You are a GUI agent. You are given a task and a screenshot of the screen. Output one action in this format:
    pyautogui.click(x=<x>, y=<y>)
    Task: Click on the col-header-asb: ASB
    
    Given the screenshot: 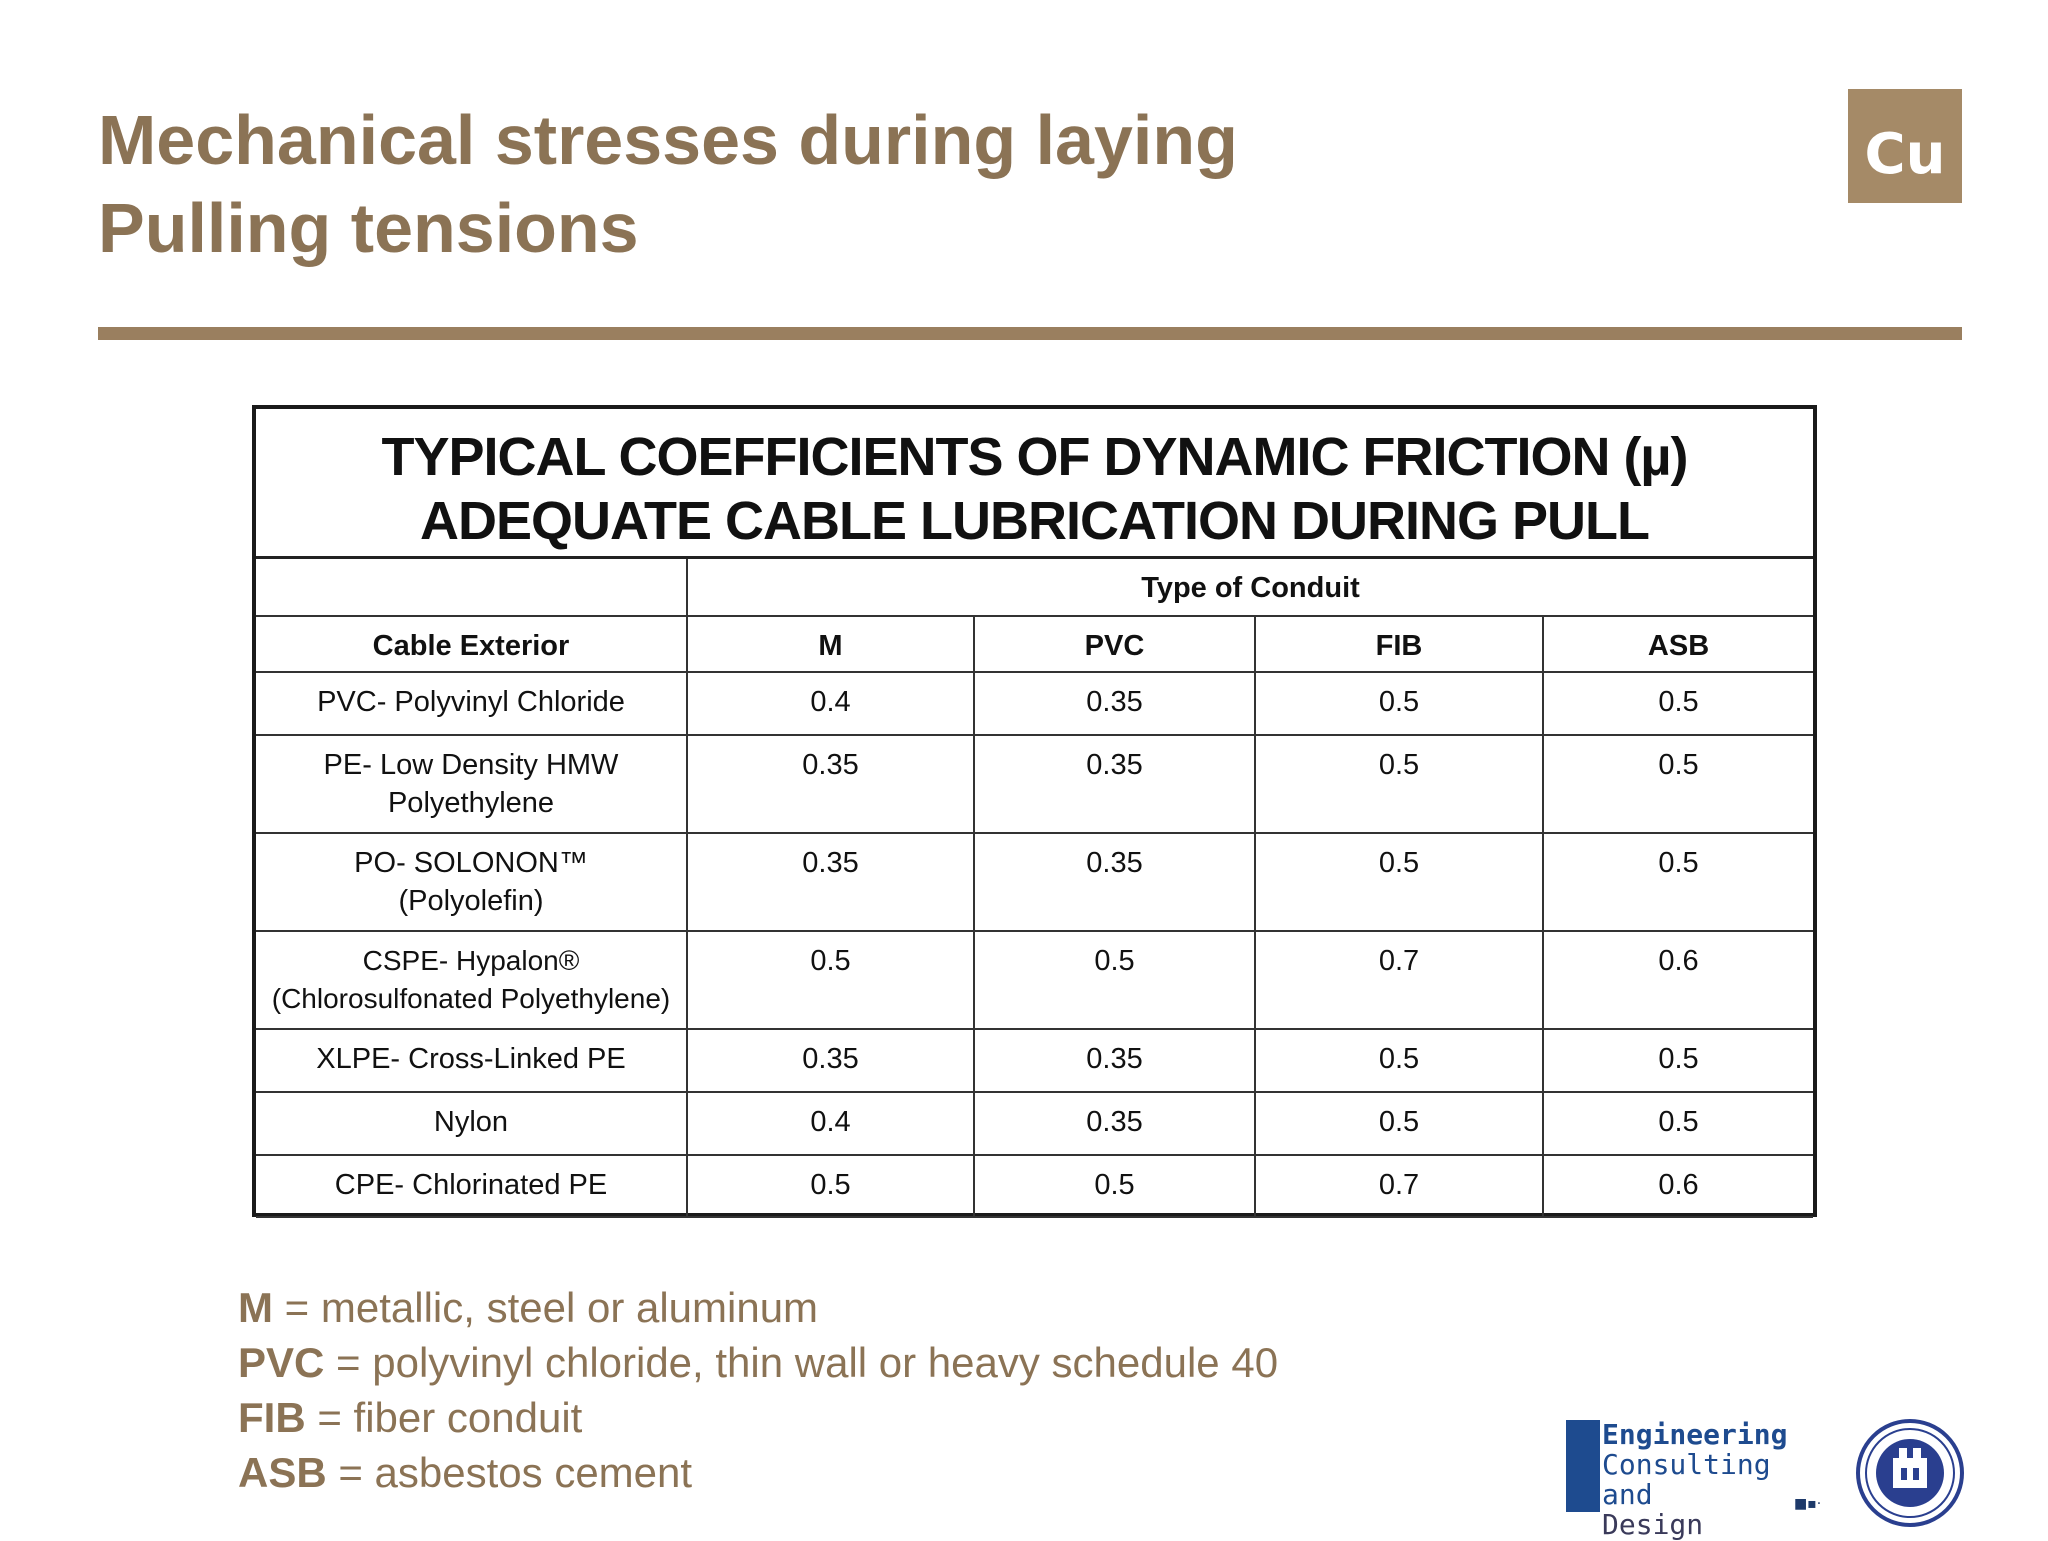 What is the action you would take?
    pyautogui.click(x=1677, y=644)
    